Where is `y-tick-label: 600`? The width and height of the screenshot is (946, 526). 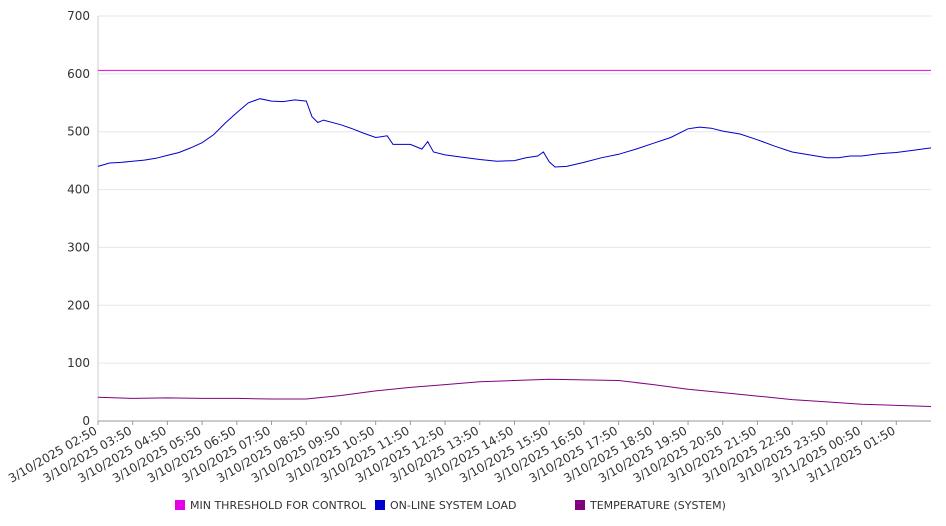
y-tick-label: 600 is located at coordinates (78, 74).